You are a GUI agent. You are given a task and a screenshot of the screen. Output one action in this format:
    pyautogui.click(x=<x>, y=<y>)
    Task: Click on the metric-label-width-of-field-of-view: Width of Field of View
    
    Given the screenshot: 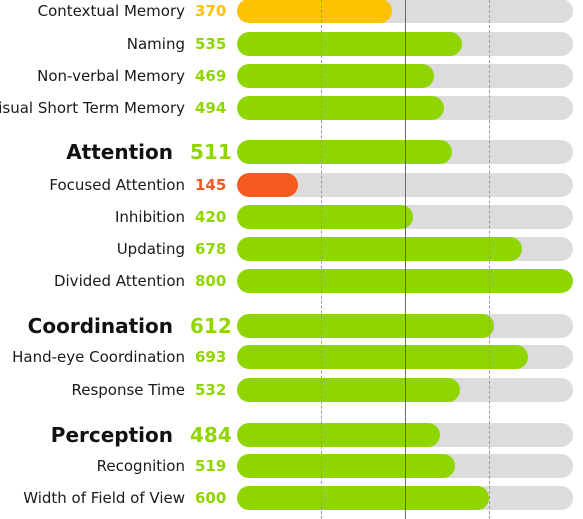 What is the action you would take?
    pyautogui.click(x=104, y=498)
    